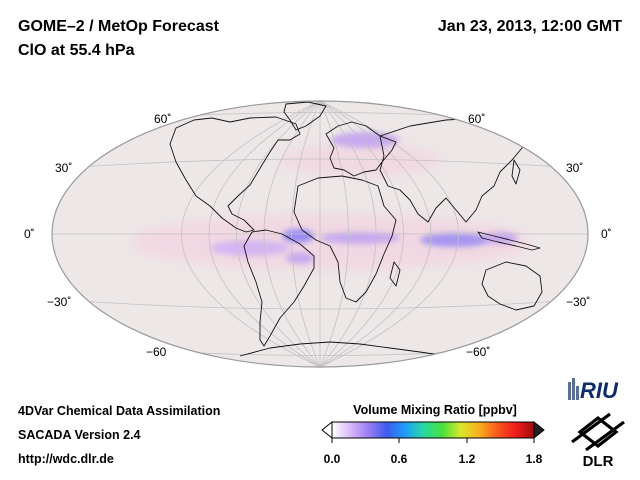 The width and height of the screenshot is (640, 480). What do you see at coordinates (79, 435) in the screenshot?
I see `footer-version: SACADA Version 2.4` at bounding box center [79, 435].